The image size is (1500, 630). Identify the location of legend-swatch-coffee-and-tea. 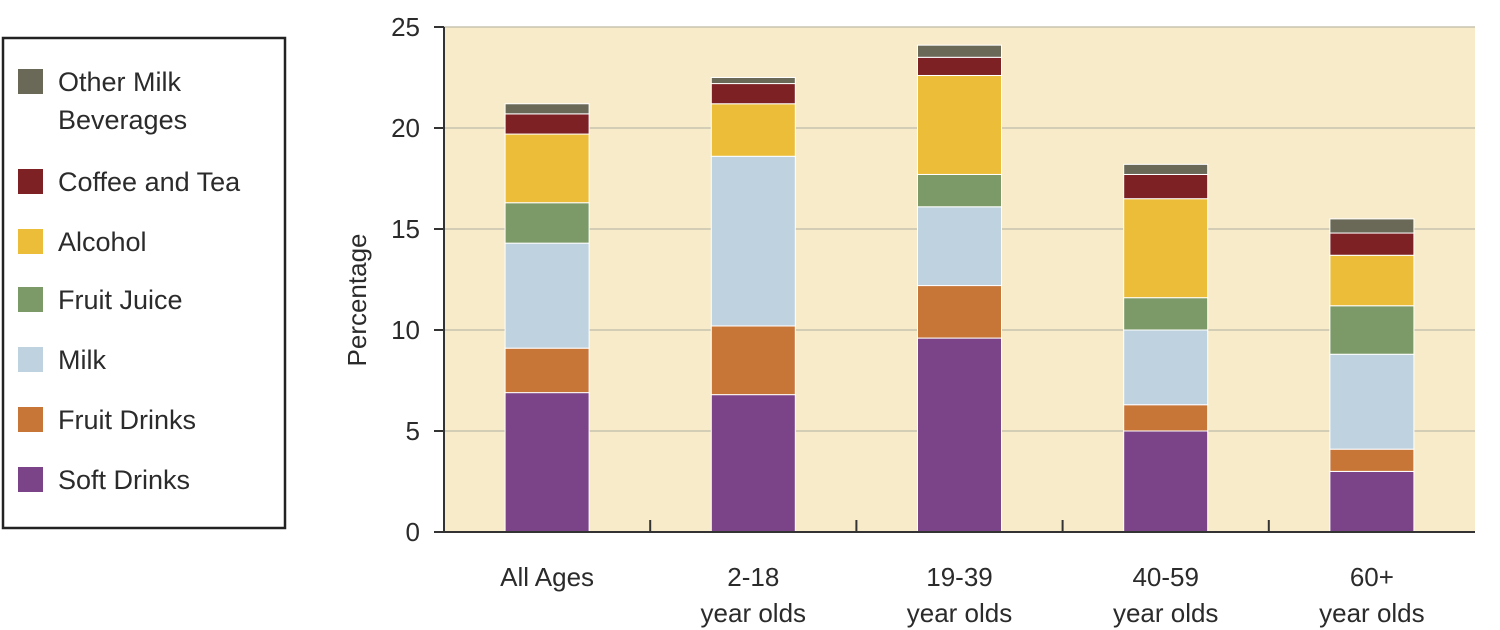
(30, 181).